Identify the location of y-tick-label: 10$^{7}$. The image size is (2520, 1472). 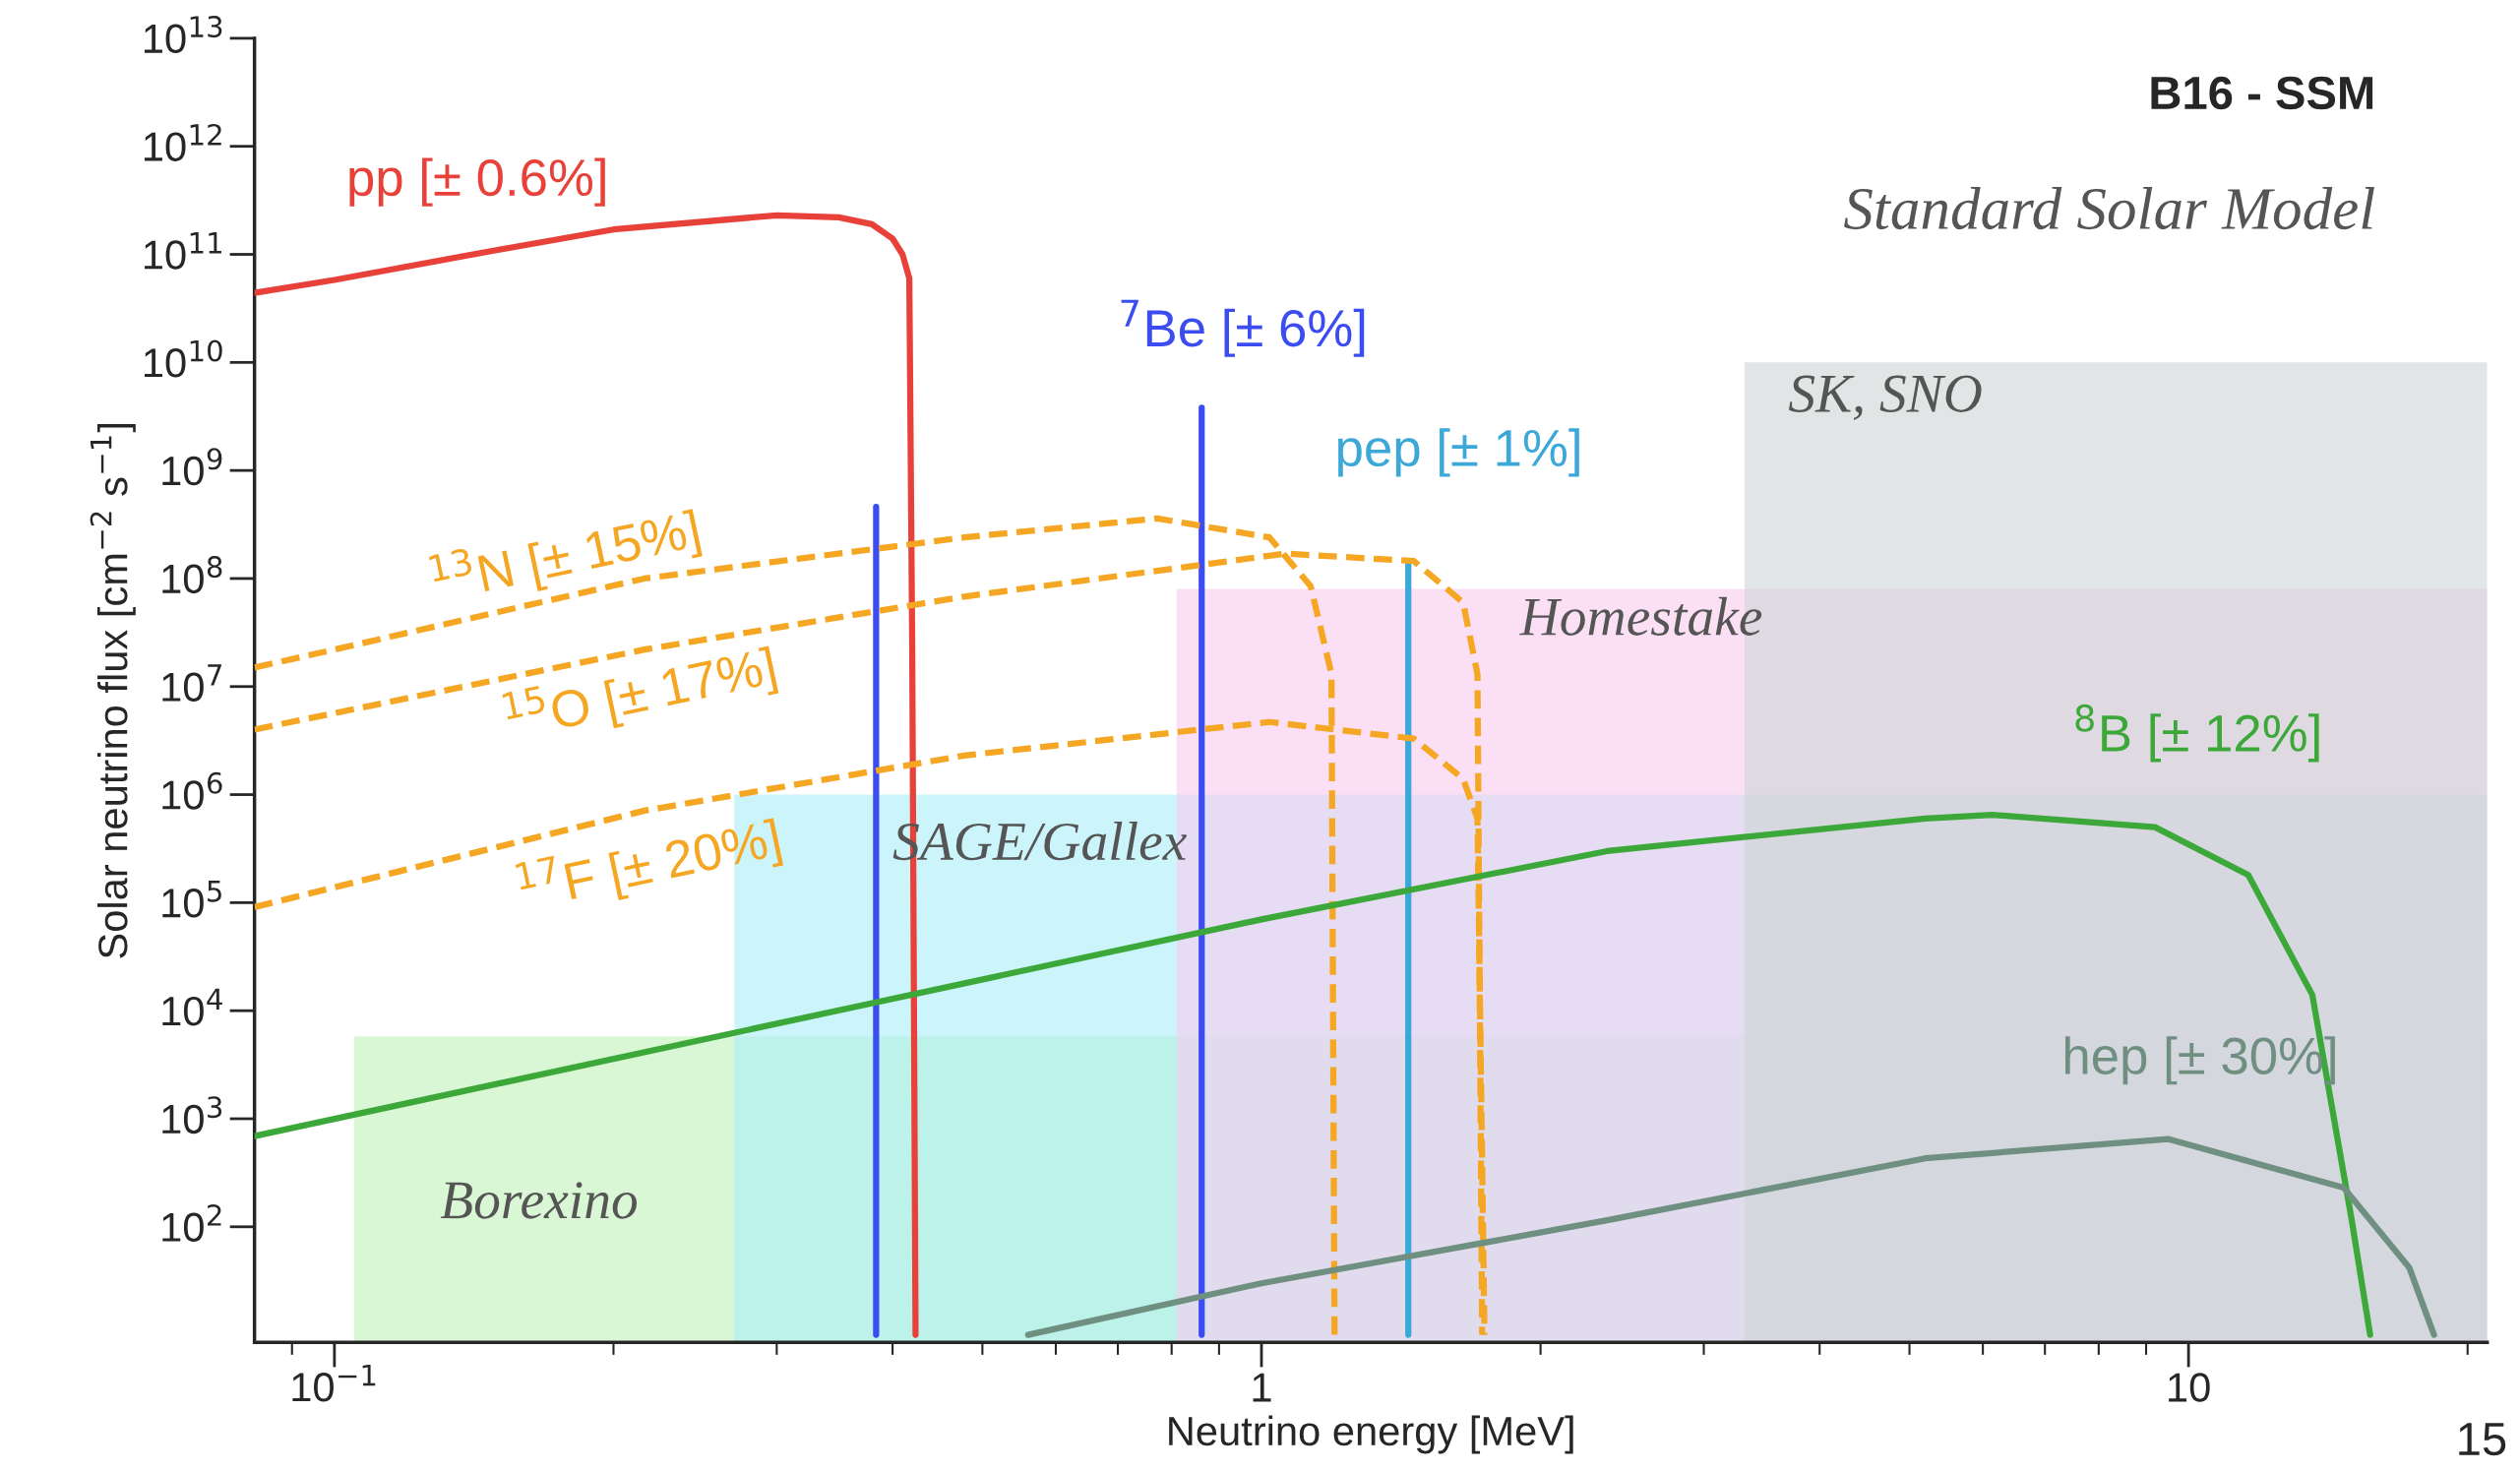
(191, 683).